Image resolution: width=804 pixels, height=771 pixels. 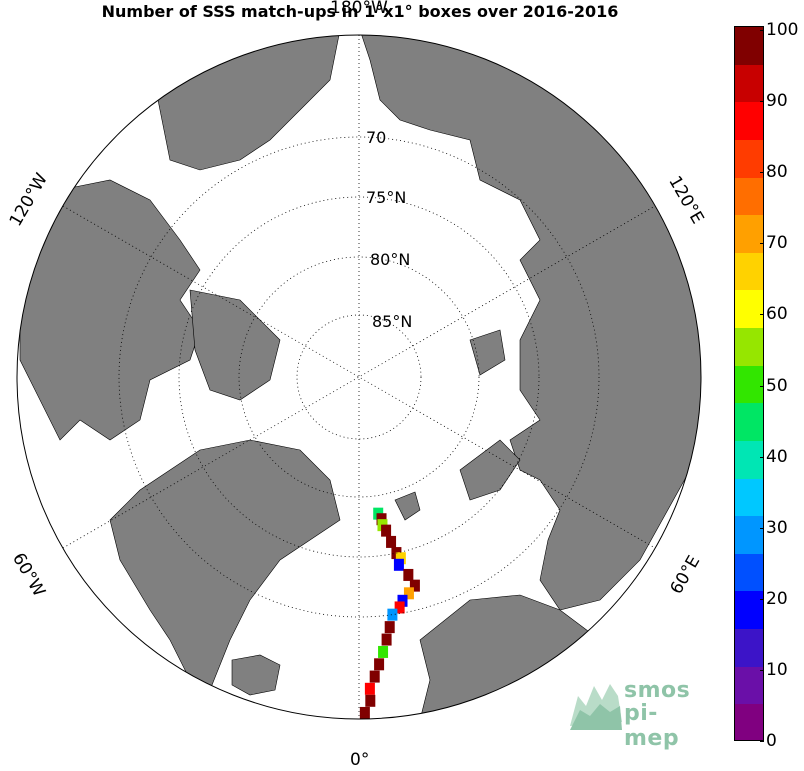 What do you see at coordinates (392, 321) in the screenshot?
I see `parallel-label-85: 85°N` at bounding box center [392, 321].